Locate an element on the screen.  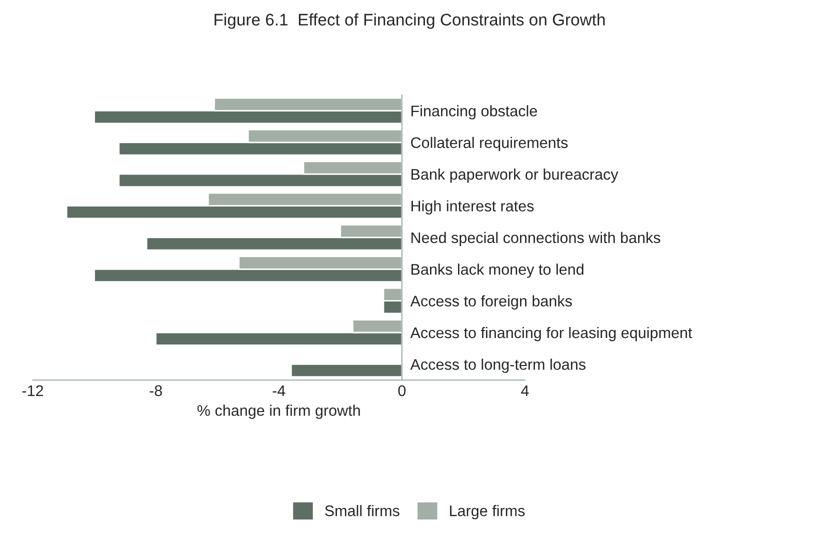
x-tick-label: -12 is located at coordinates (33, 390).